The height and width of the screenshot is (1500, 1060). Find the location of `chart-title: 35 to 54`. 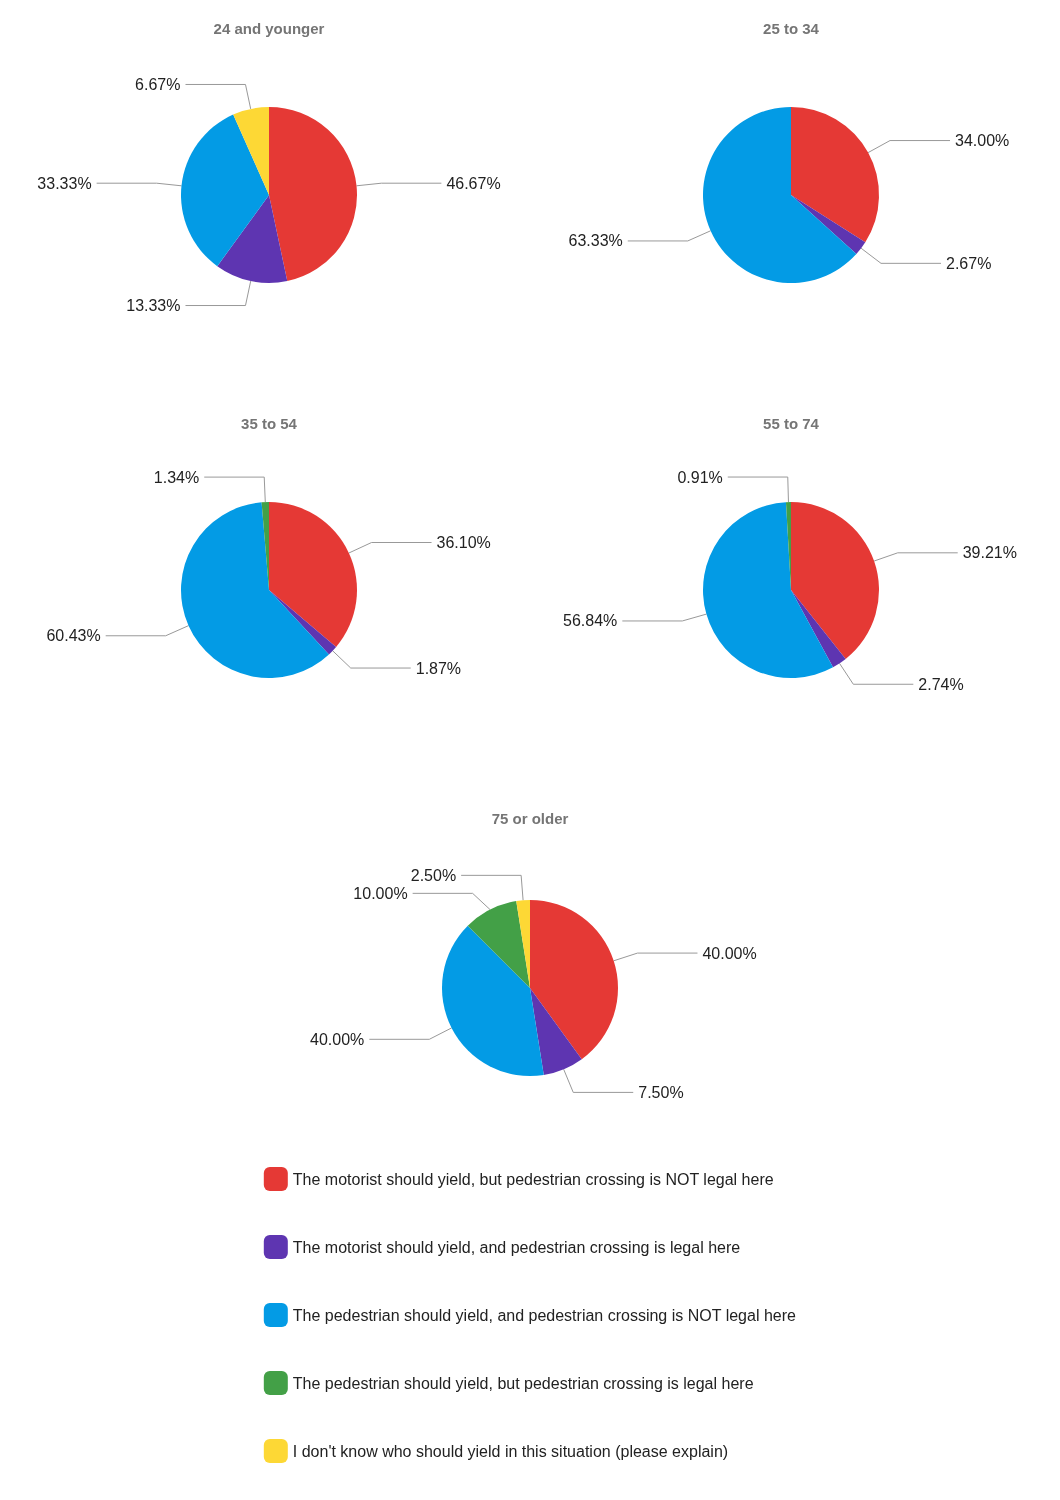

chart-title: 35 to 54 is located at coordinates (269, 423).